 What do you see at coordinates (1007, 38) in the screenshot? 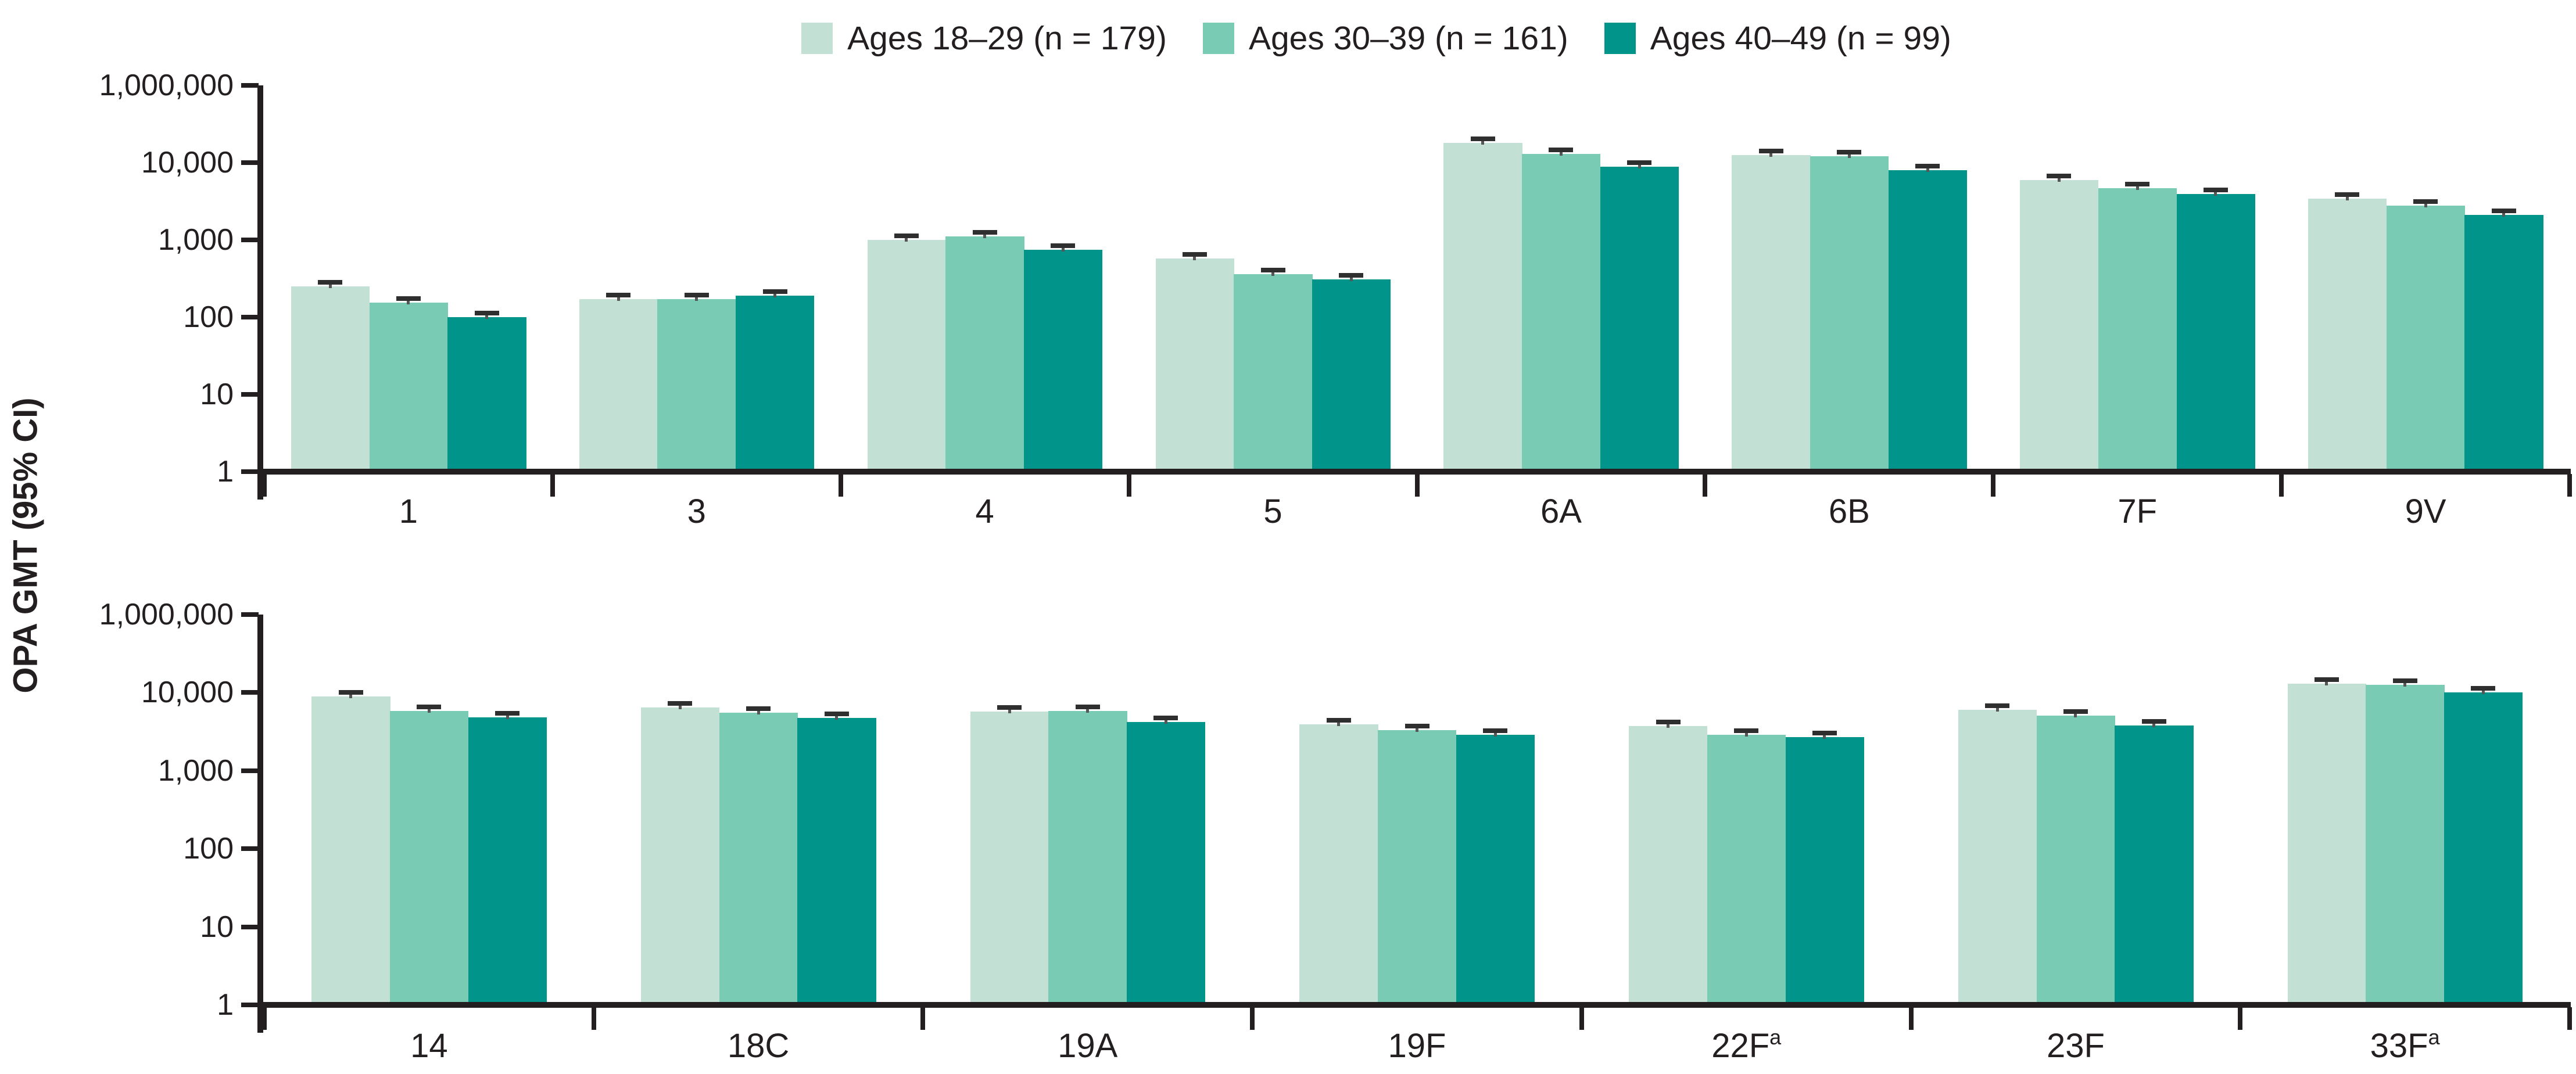
I see `legend-label: Ages 18–29 (n = 179)` at bounding box center [1007, 38].